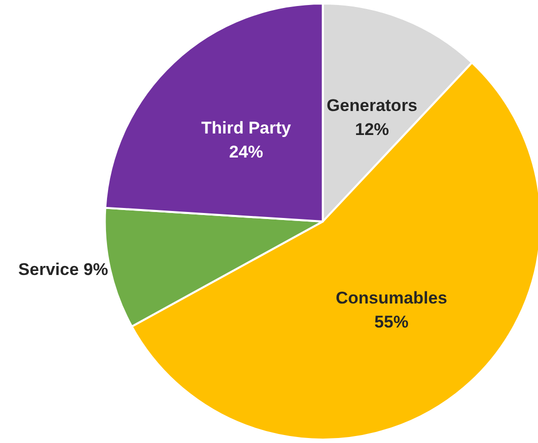 The height and width of the screenshot is (443, 538). Describe the element at coordinates (246, 152) in the screenshot. I see `data-label: 24%` at that location.